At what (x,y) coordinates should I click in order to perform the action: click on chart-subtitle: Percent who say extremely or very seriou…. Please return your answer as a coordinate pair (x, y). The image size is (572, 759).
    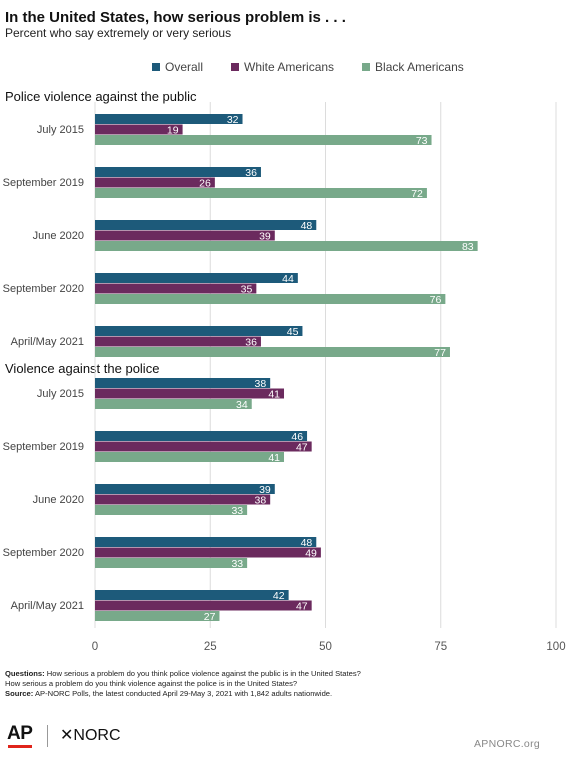
    Looking at the image, I should click on (118, 33).